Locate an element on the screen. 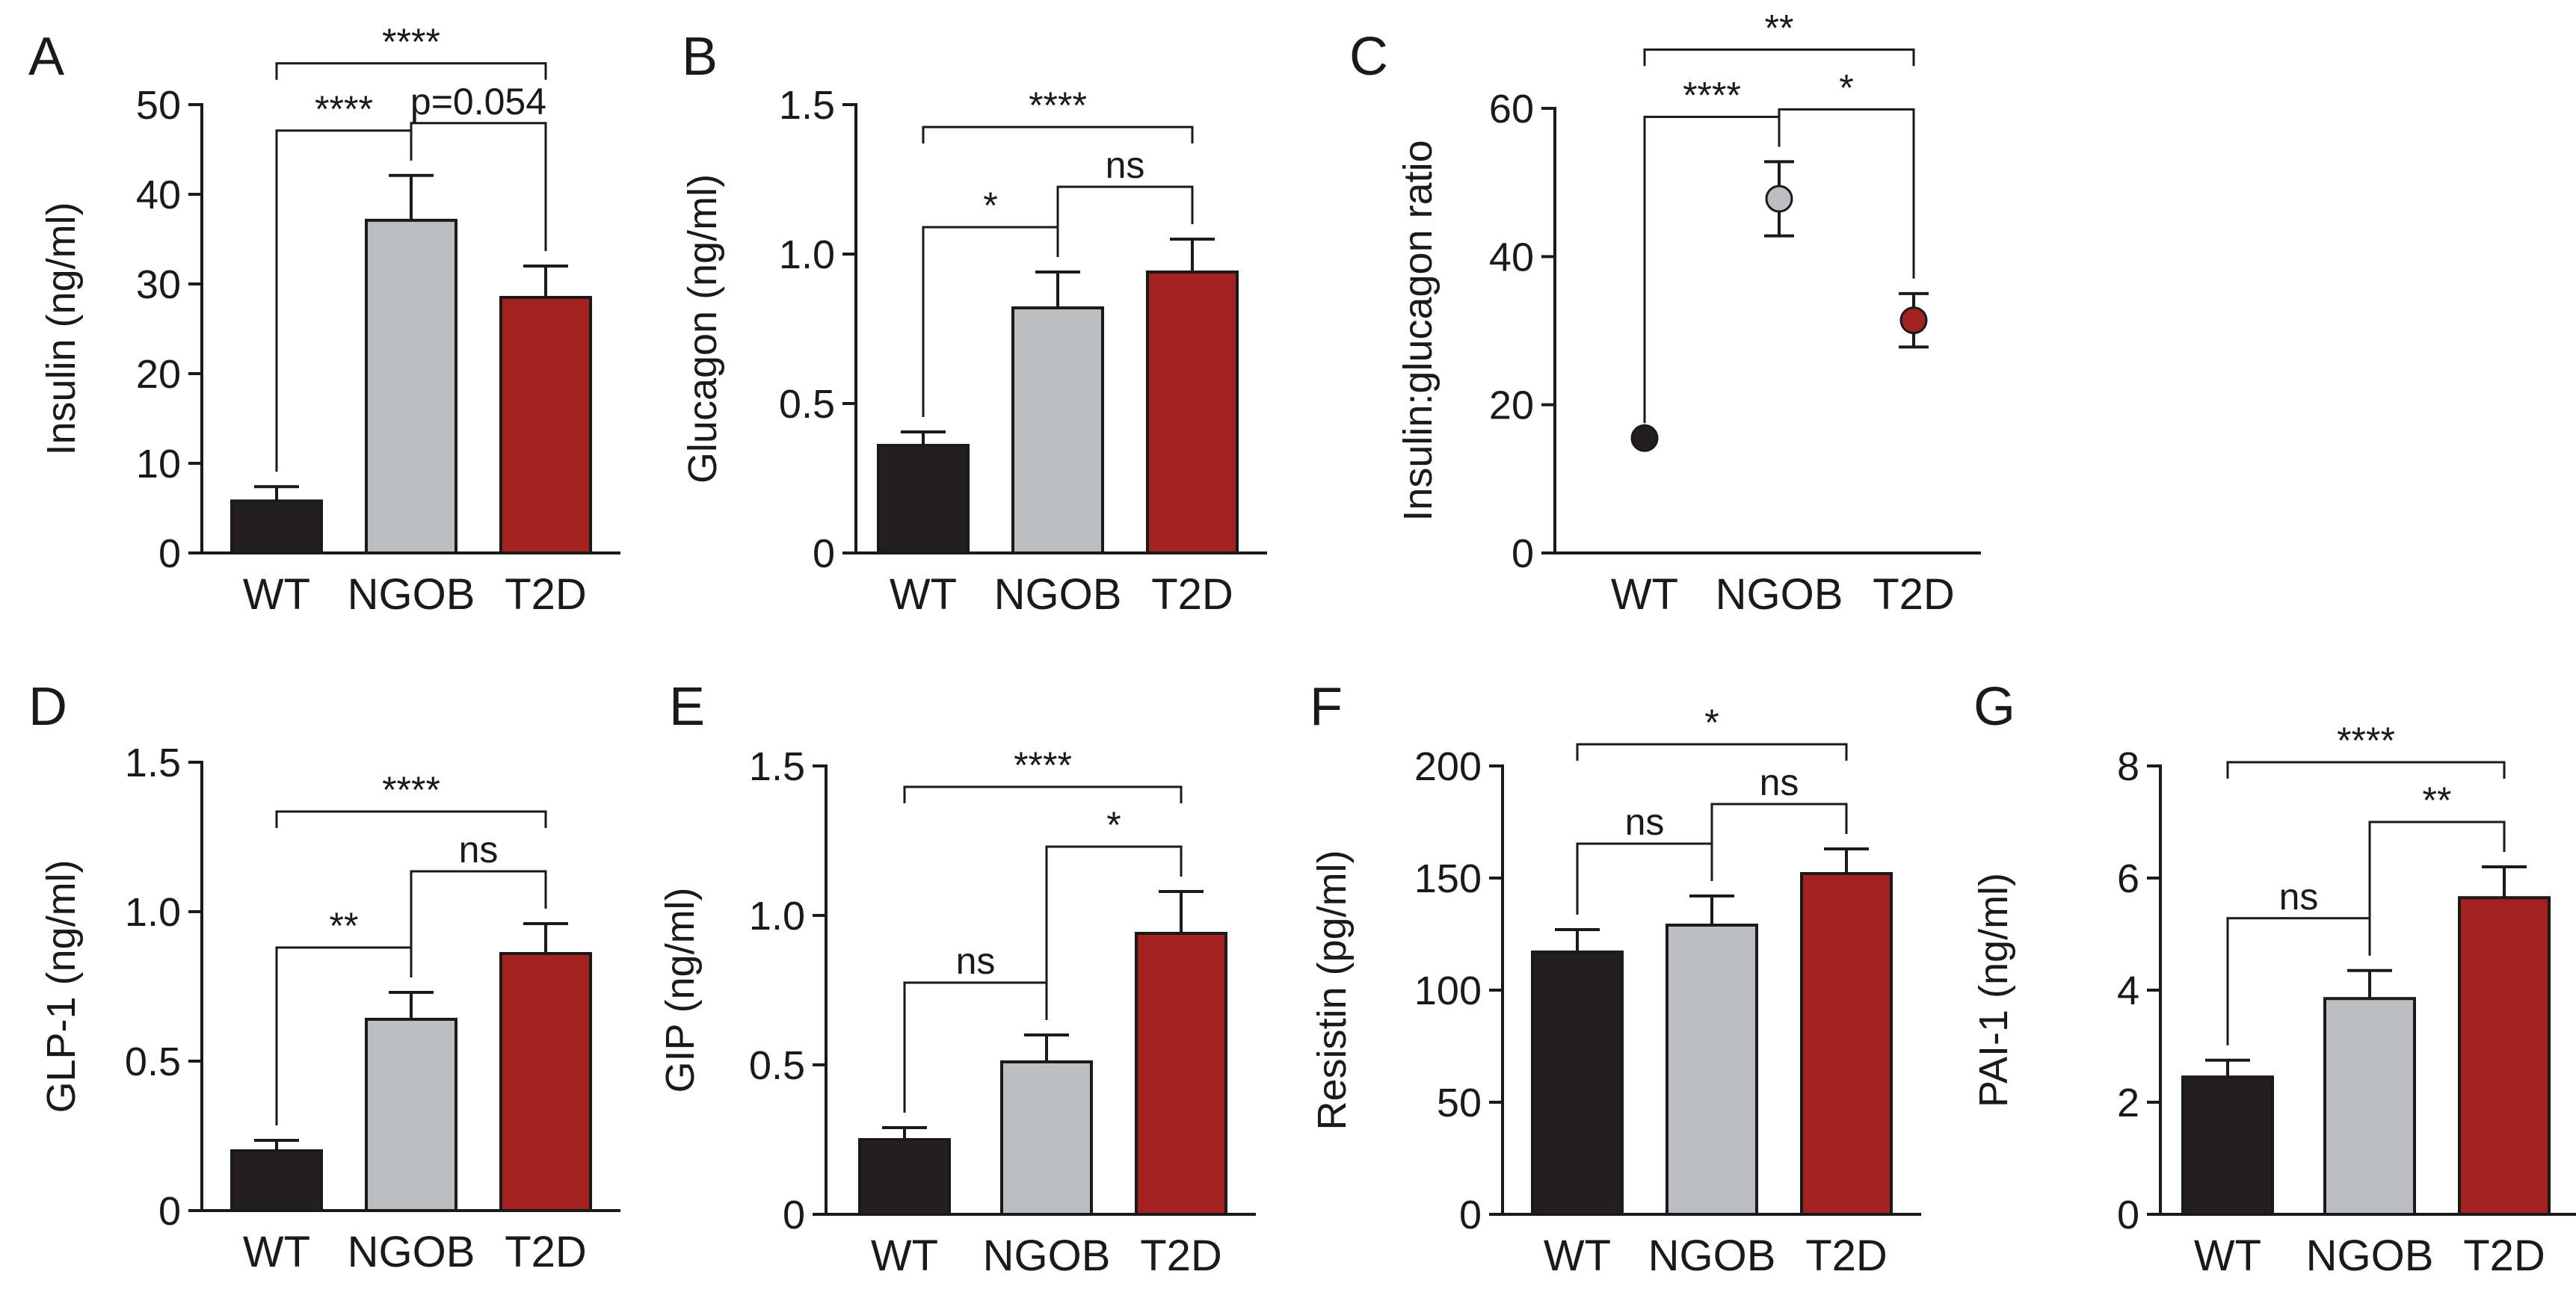 The image size is (2576, 1301). y-tick-label: 50 is located at coordinates (158, 105).